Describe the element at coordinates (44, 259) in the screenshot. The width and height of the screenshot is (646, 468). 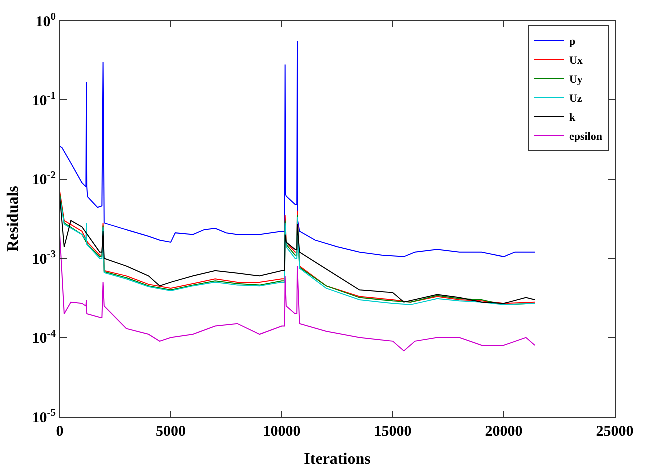
I see `y-tick-label: 10$^{-3}$` at that location.